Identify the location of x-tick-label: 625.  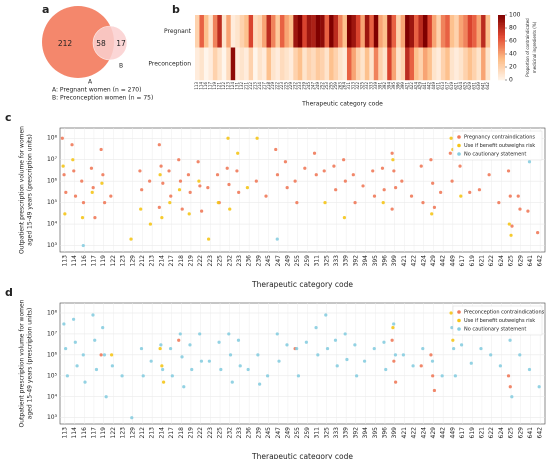
(511, 433).